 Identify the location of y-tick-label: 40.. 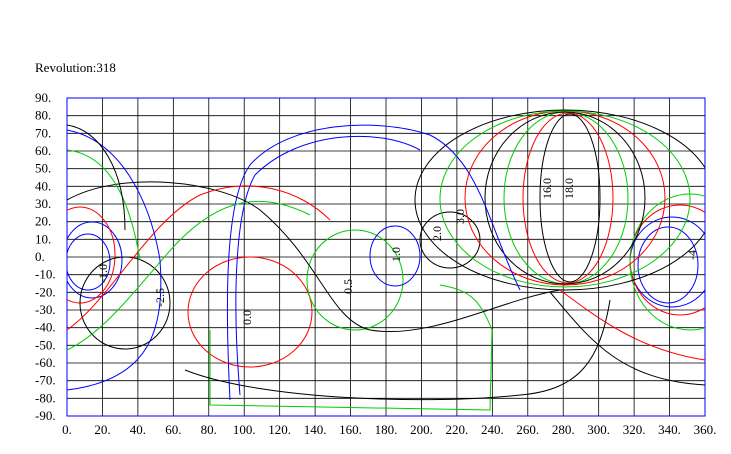
(43, 185).